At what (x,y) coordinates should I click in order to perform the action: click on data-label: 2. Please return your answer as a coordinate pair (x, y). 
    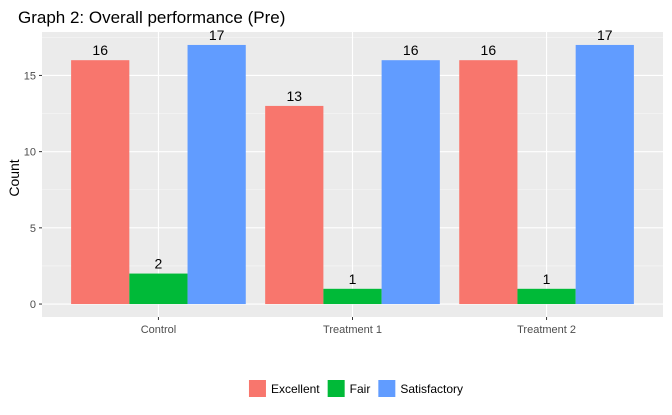
    Looking at the image, I should click on (159, 264).